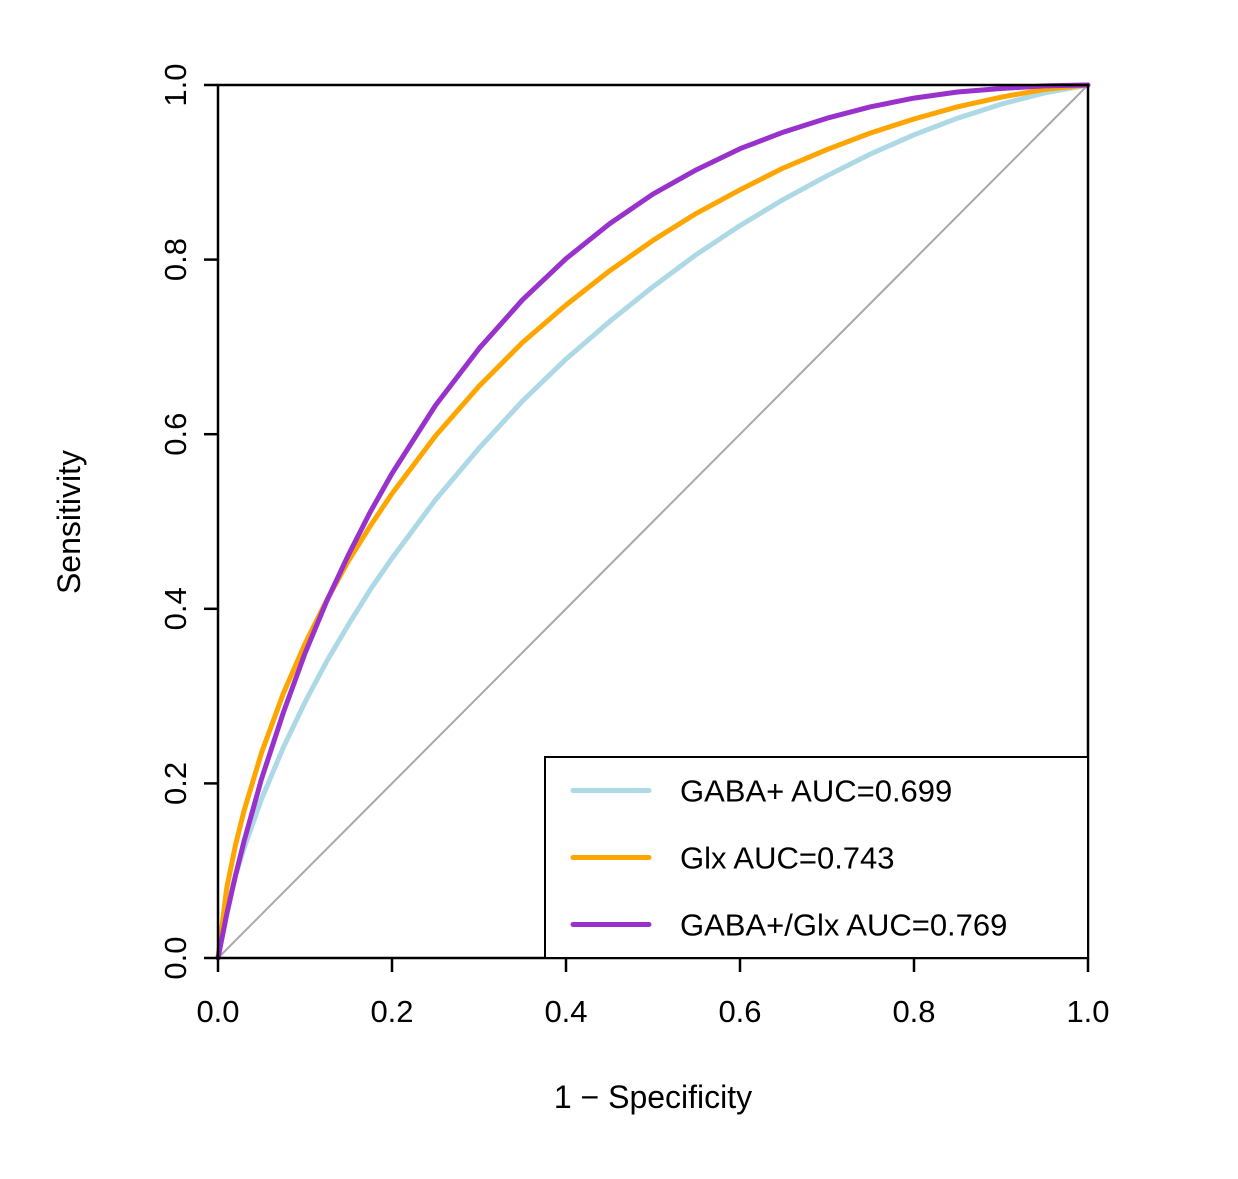  I want to click on legend-label-gaba-glx: GABA+/Glx AUC=0.769, so click(843, 925).